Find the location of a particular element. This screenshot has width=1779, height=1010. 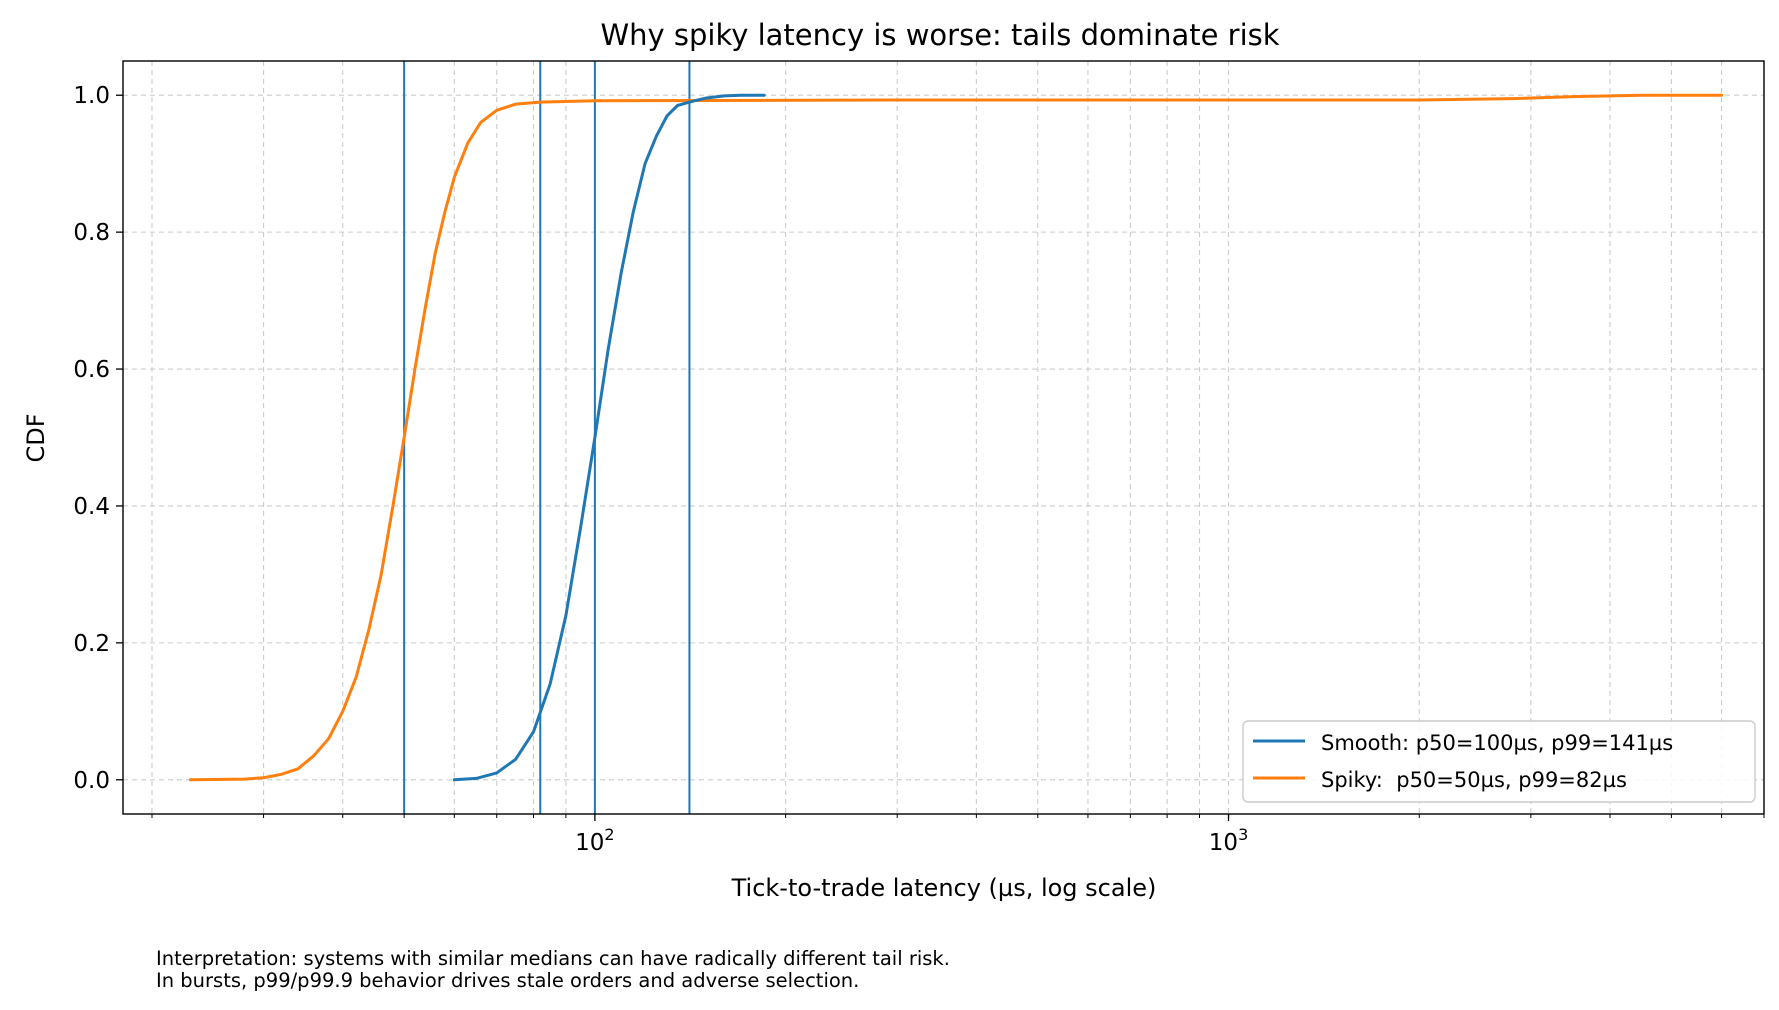

x-axis-label: Tick-to-trade latency (µs, log scale) is located at coordinates (944, 888).